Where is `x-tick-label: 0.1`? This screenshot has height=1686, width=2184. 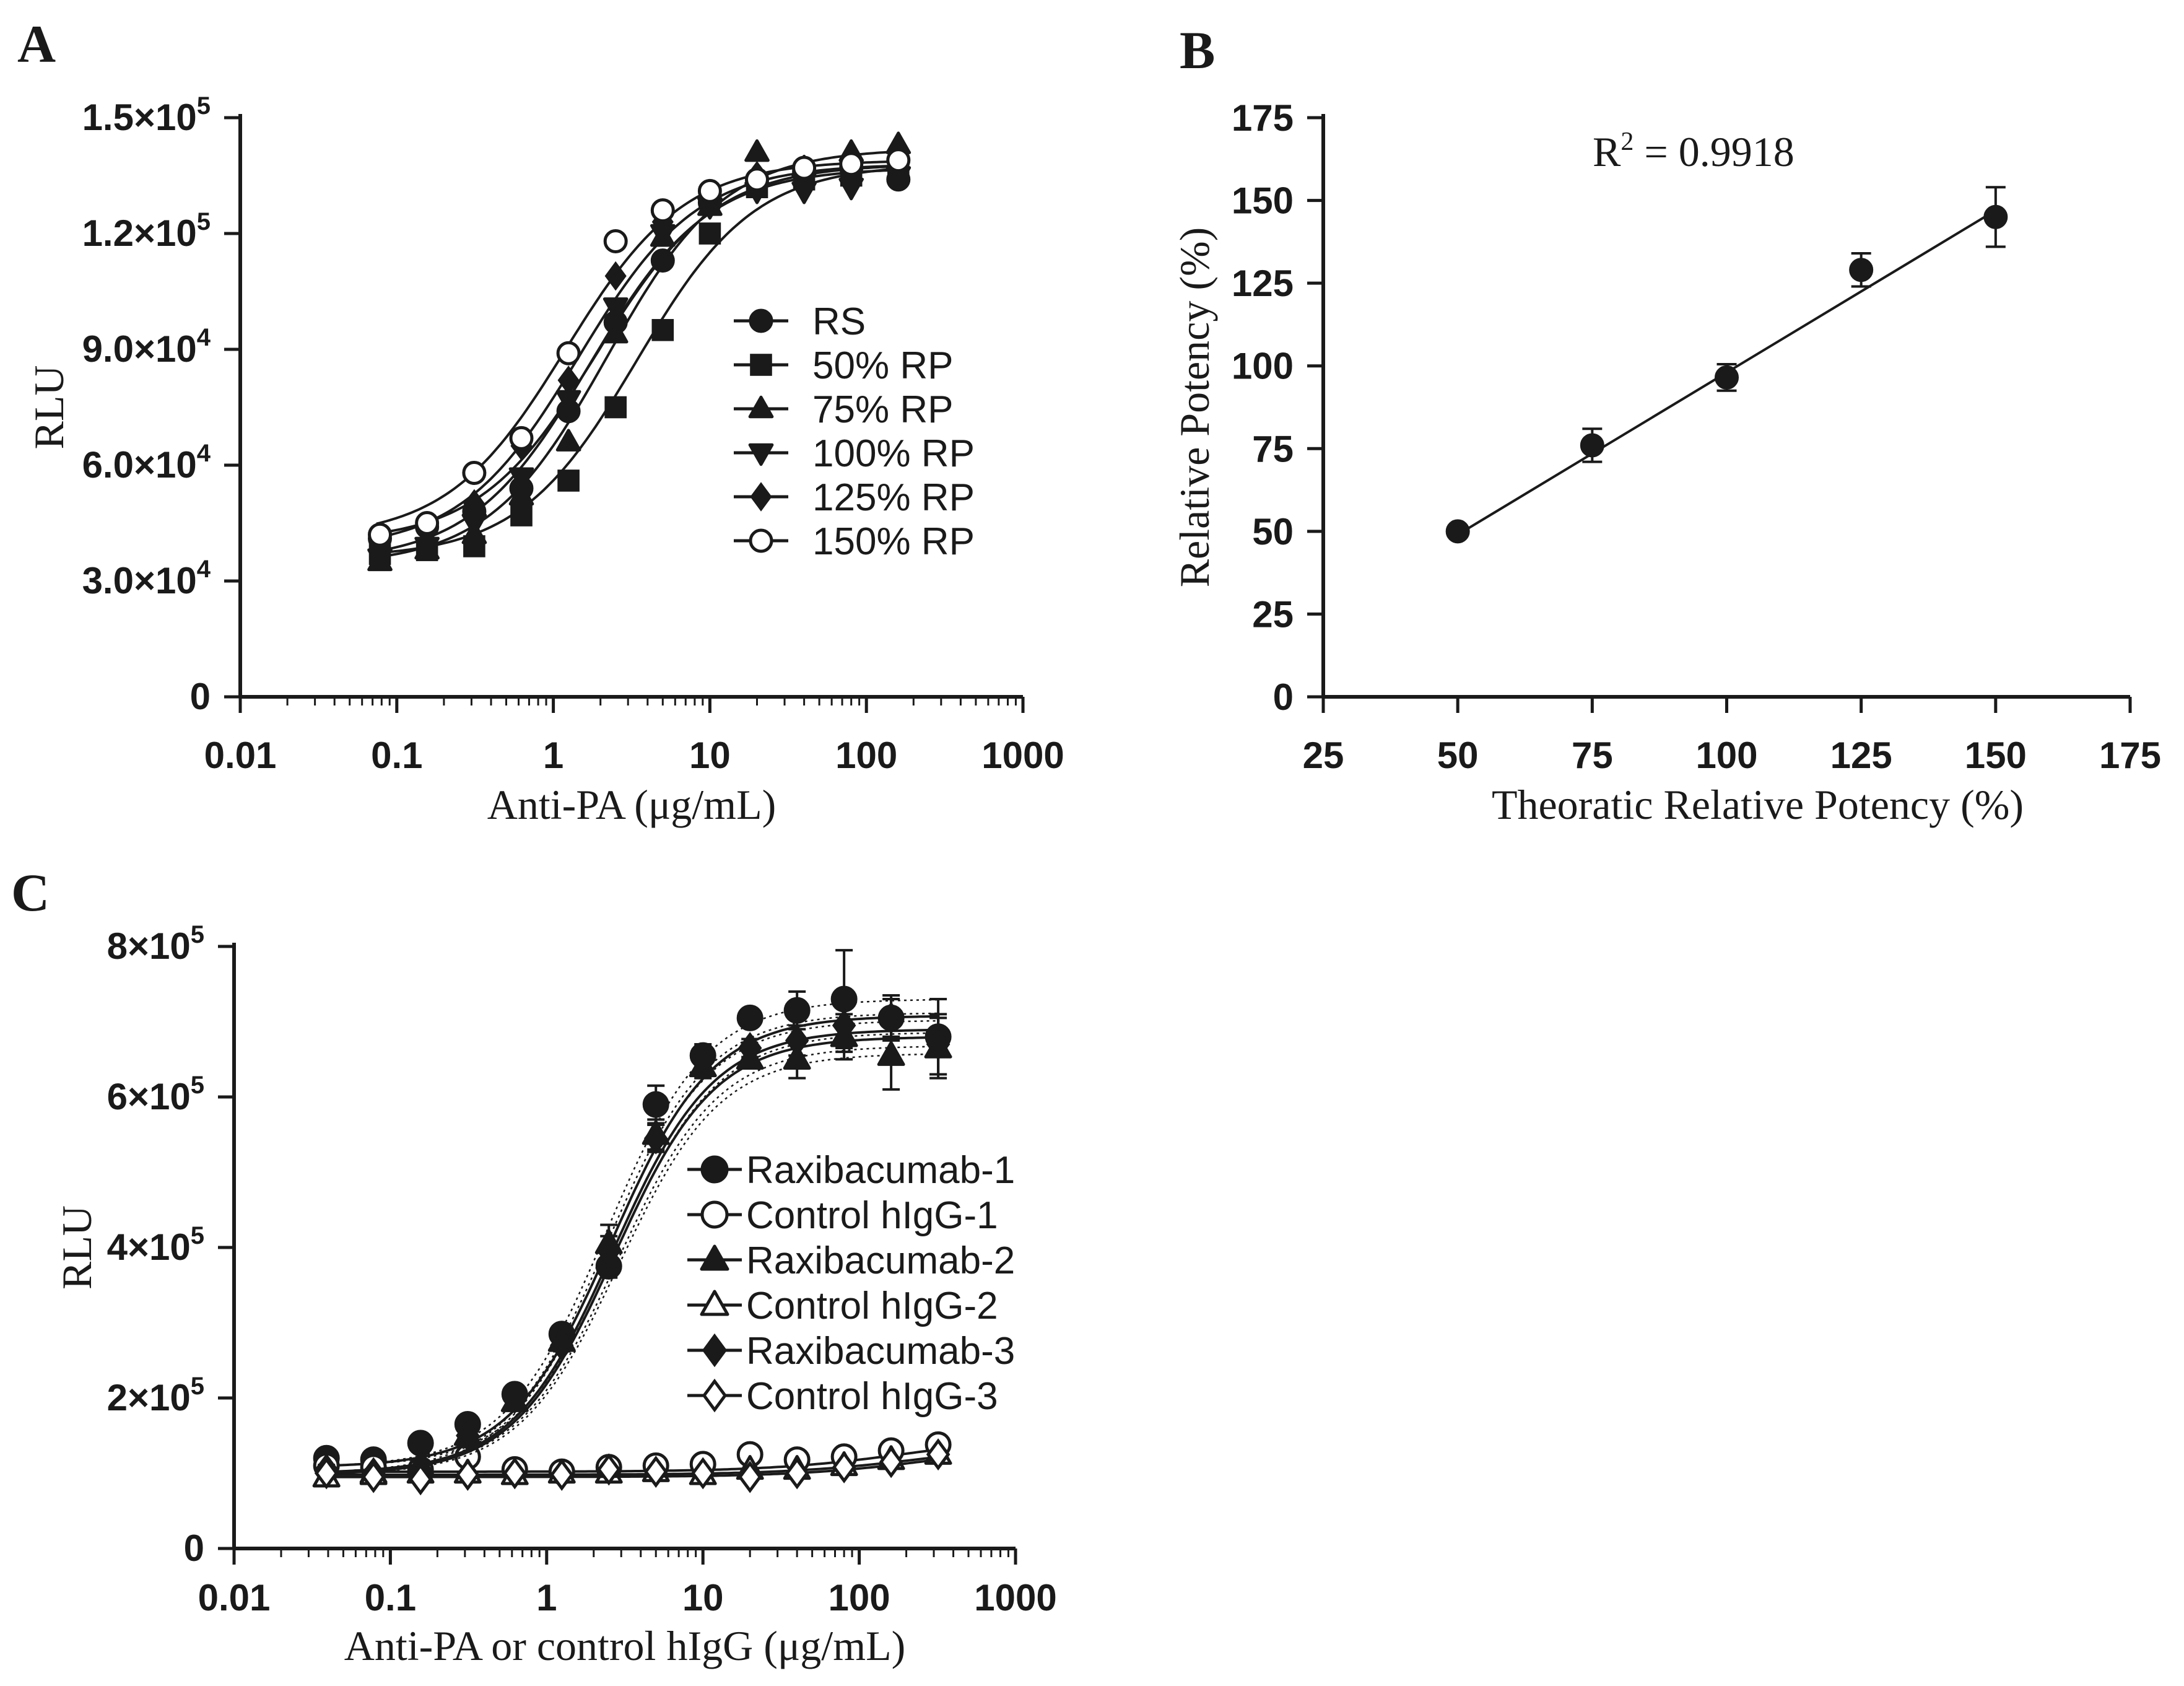
x-tick-label: 0.1 is located at coordinates (390, 1597).